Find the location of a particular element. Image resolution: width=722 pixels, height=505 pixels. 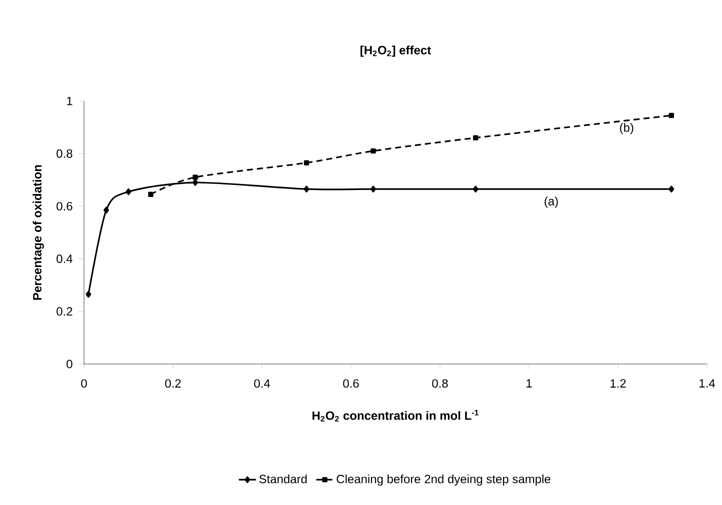

x-tick-label: 1.2 is located at coordinates (618, 383).